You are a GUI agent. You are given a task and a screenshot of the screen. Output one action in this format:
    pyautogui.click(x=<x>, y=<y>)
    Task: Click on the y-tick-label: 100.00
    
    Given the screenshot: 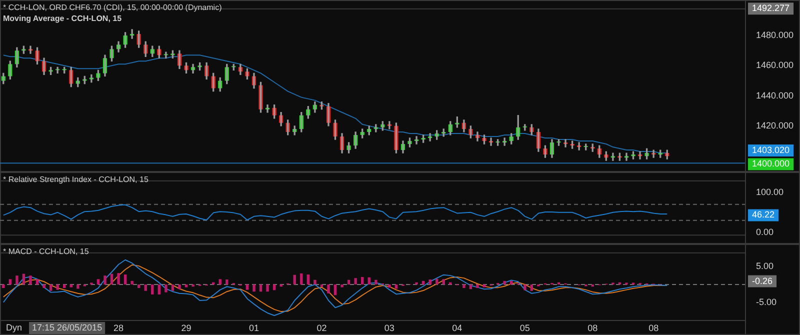 What is the action you would take?
    pyautogui.click(x=770, y=191)
    